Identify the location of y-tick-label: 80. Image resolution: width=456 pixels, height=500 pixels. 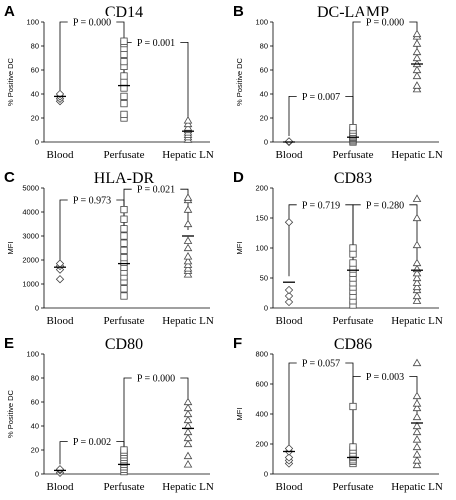
(35, 378).